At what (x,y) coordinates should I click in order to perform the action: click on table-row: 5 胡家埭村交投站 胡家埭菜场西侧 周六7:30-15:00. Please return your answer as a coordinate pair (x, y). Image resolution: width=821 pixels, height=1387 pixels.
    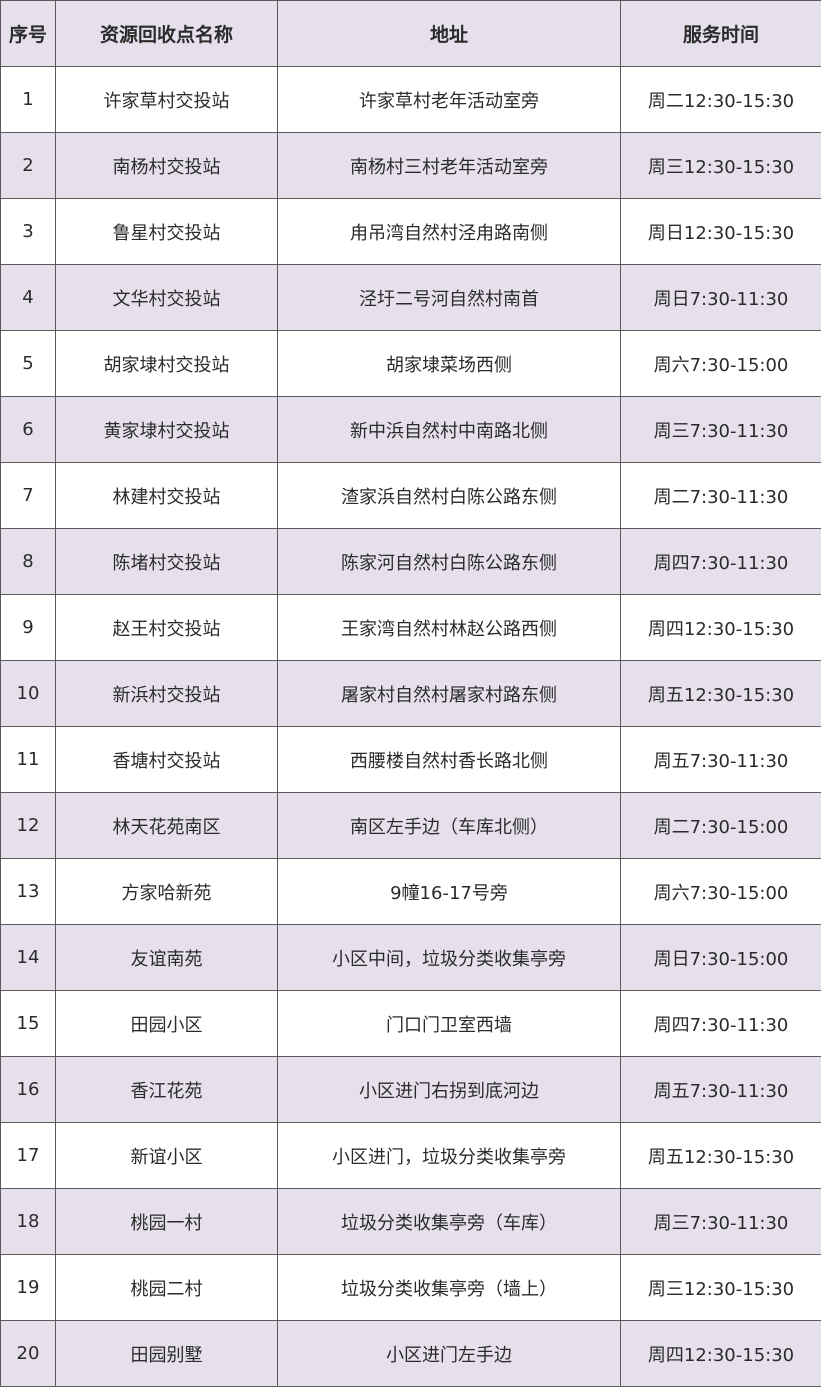
    Looking at the image, I should click on (410, 363).